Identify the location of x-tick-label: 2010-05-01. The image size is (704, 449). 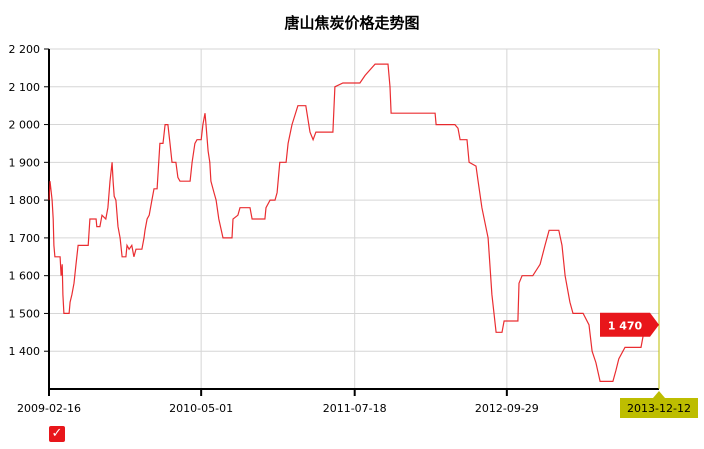
(201, 408).